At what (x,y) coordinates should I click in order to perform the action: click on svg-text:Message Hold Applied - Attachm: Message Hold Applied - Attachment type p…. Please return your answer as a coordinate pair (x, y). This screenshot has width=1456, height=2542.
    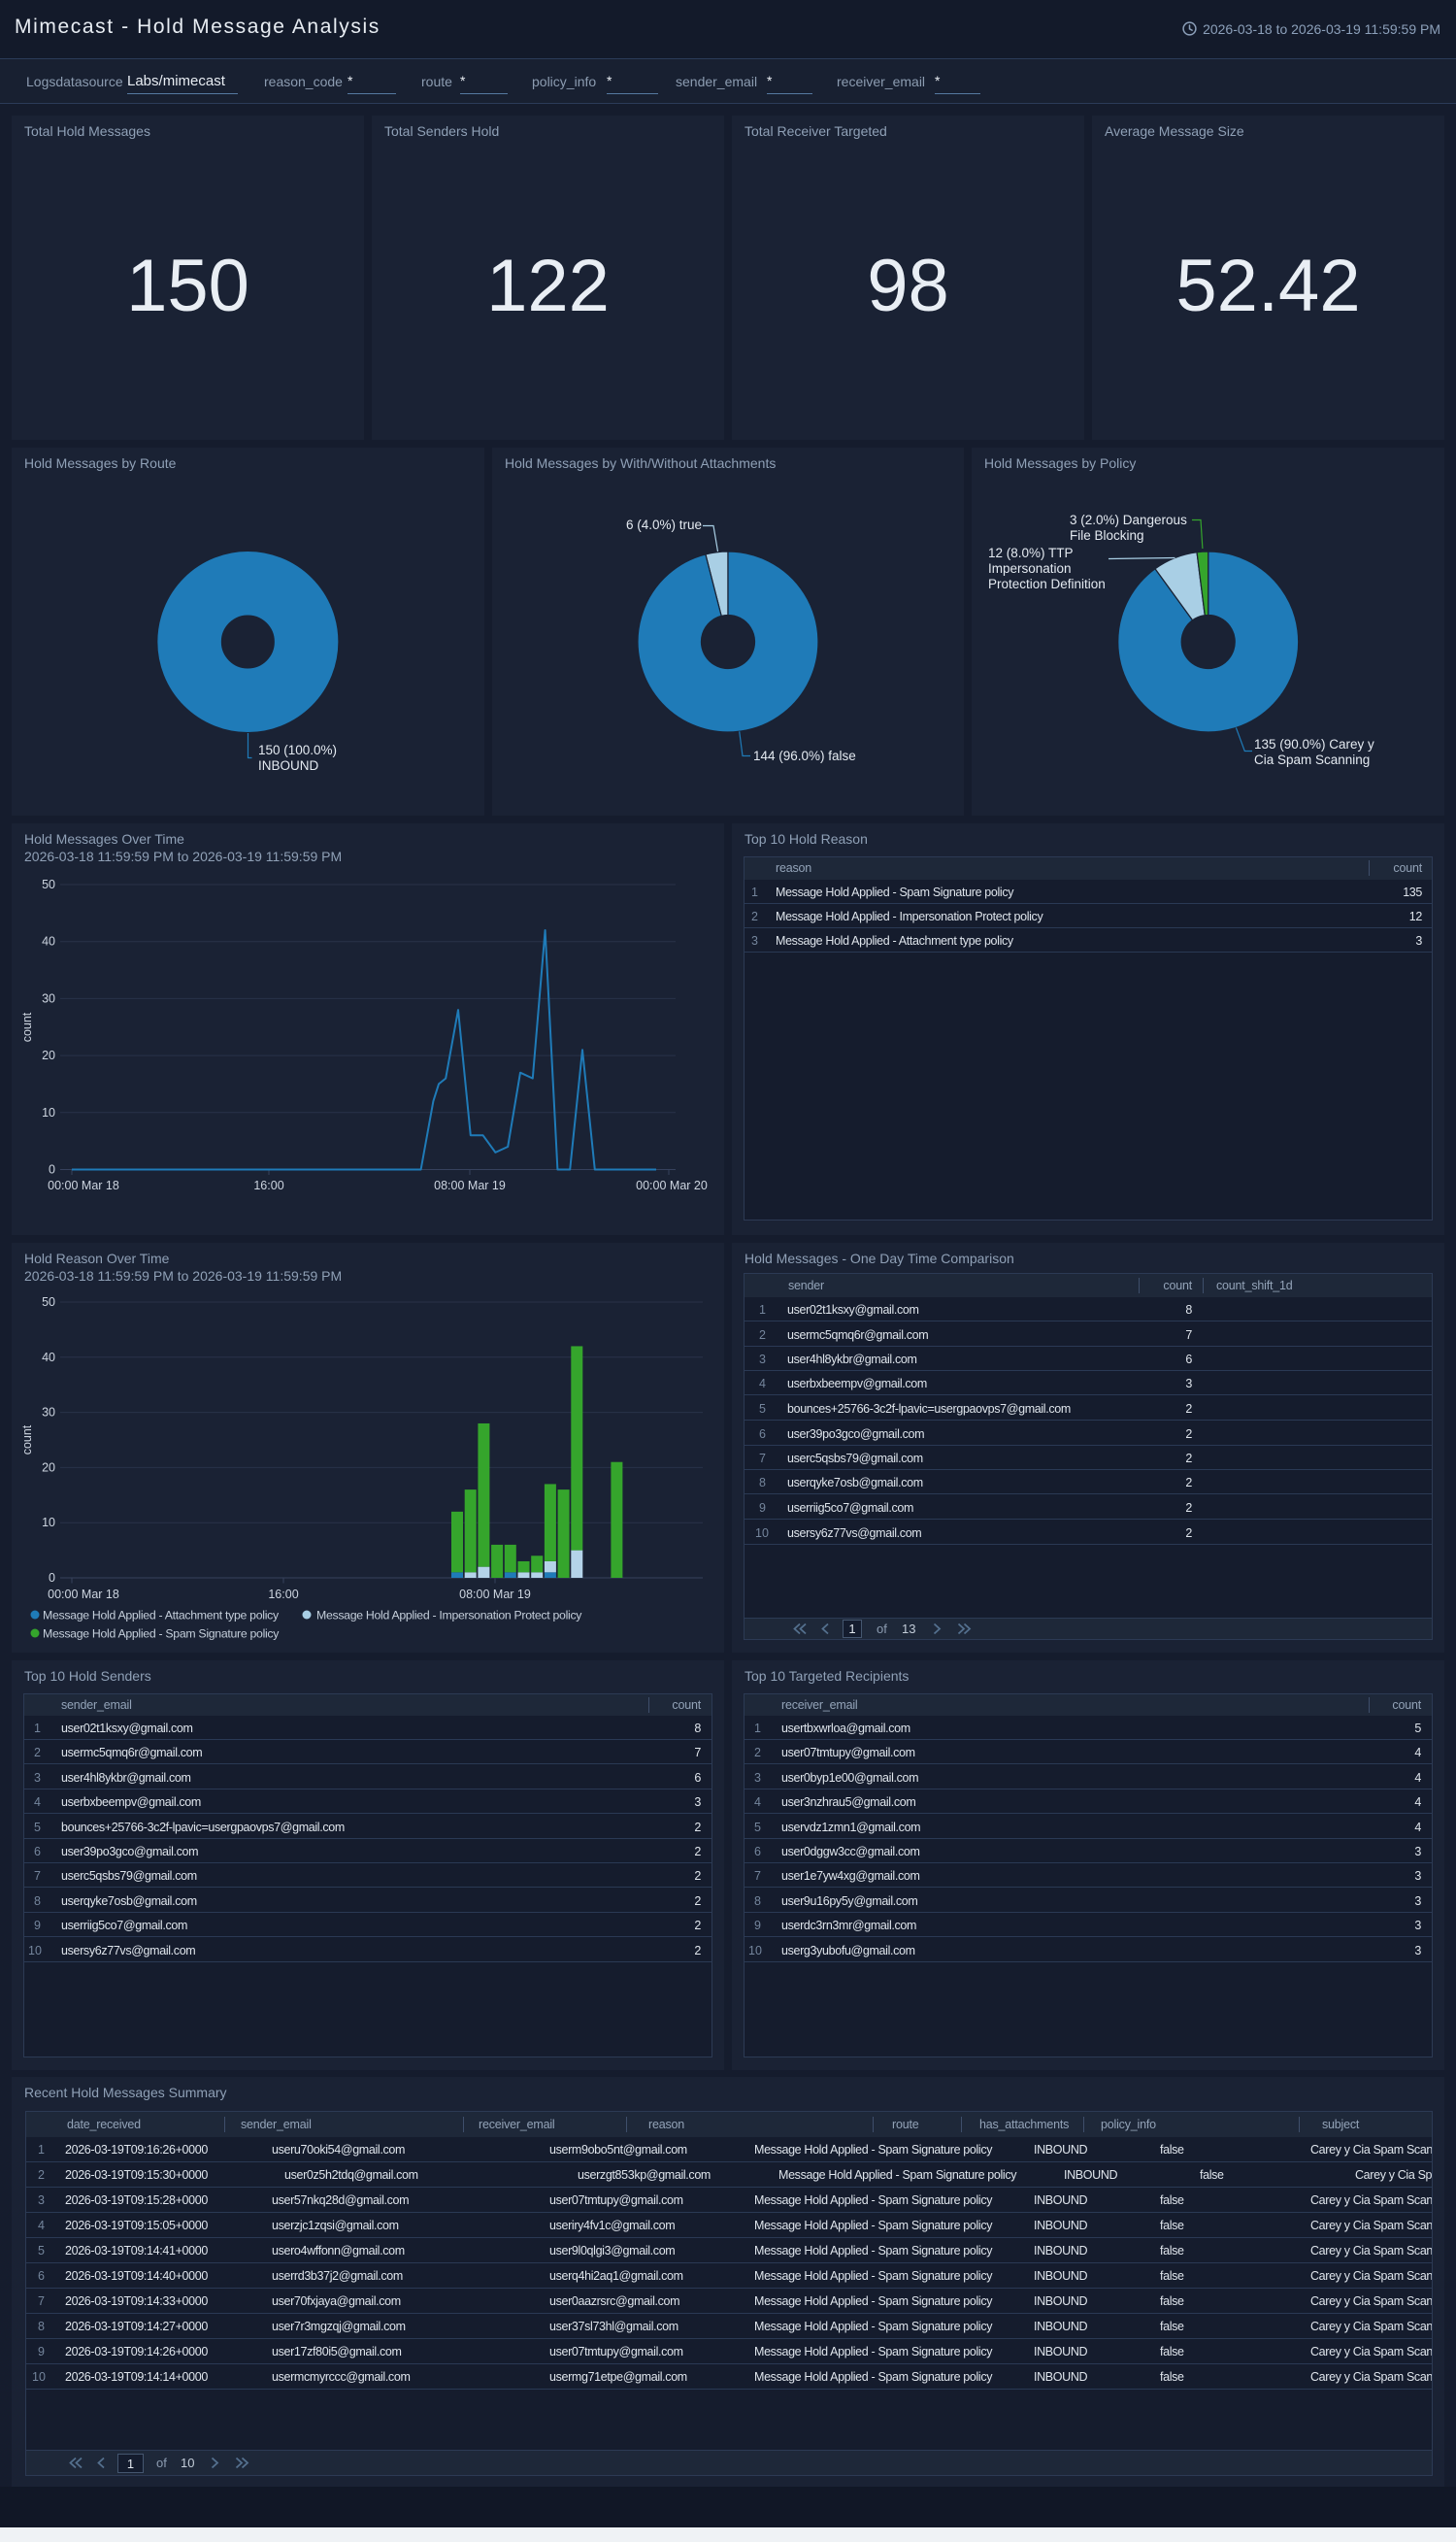
    Looking at the image, I should click on (161, 1615).